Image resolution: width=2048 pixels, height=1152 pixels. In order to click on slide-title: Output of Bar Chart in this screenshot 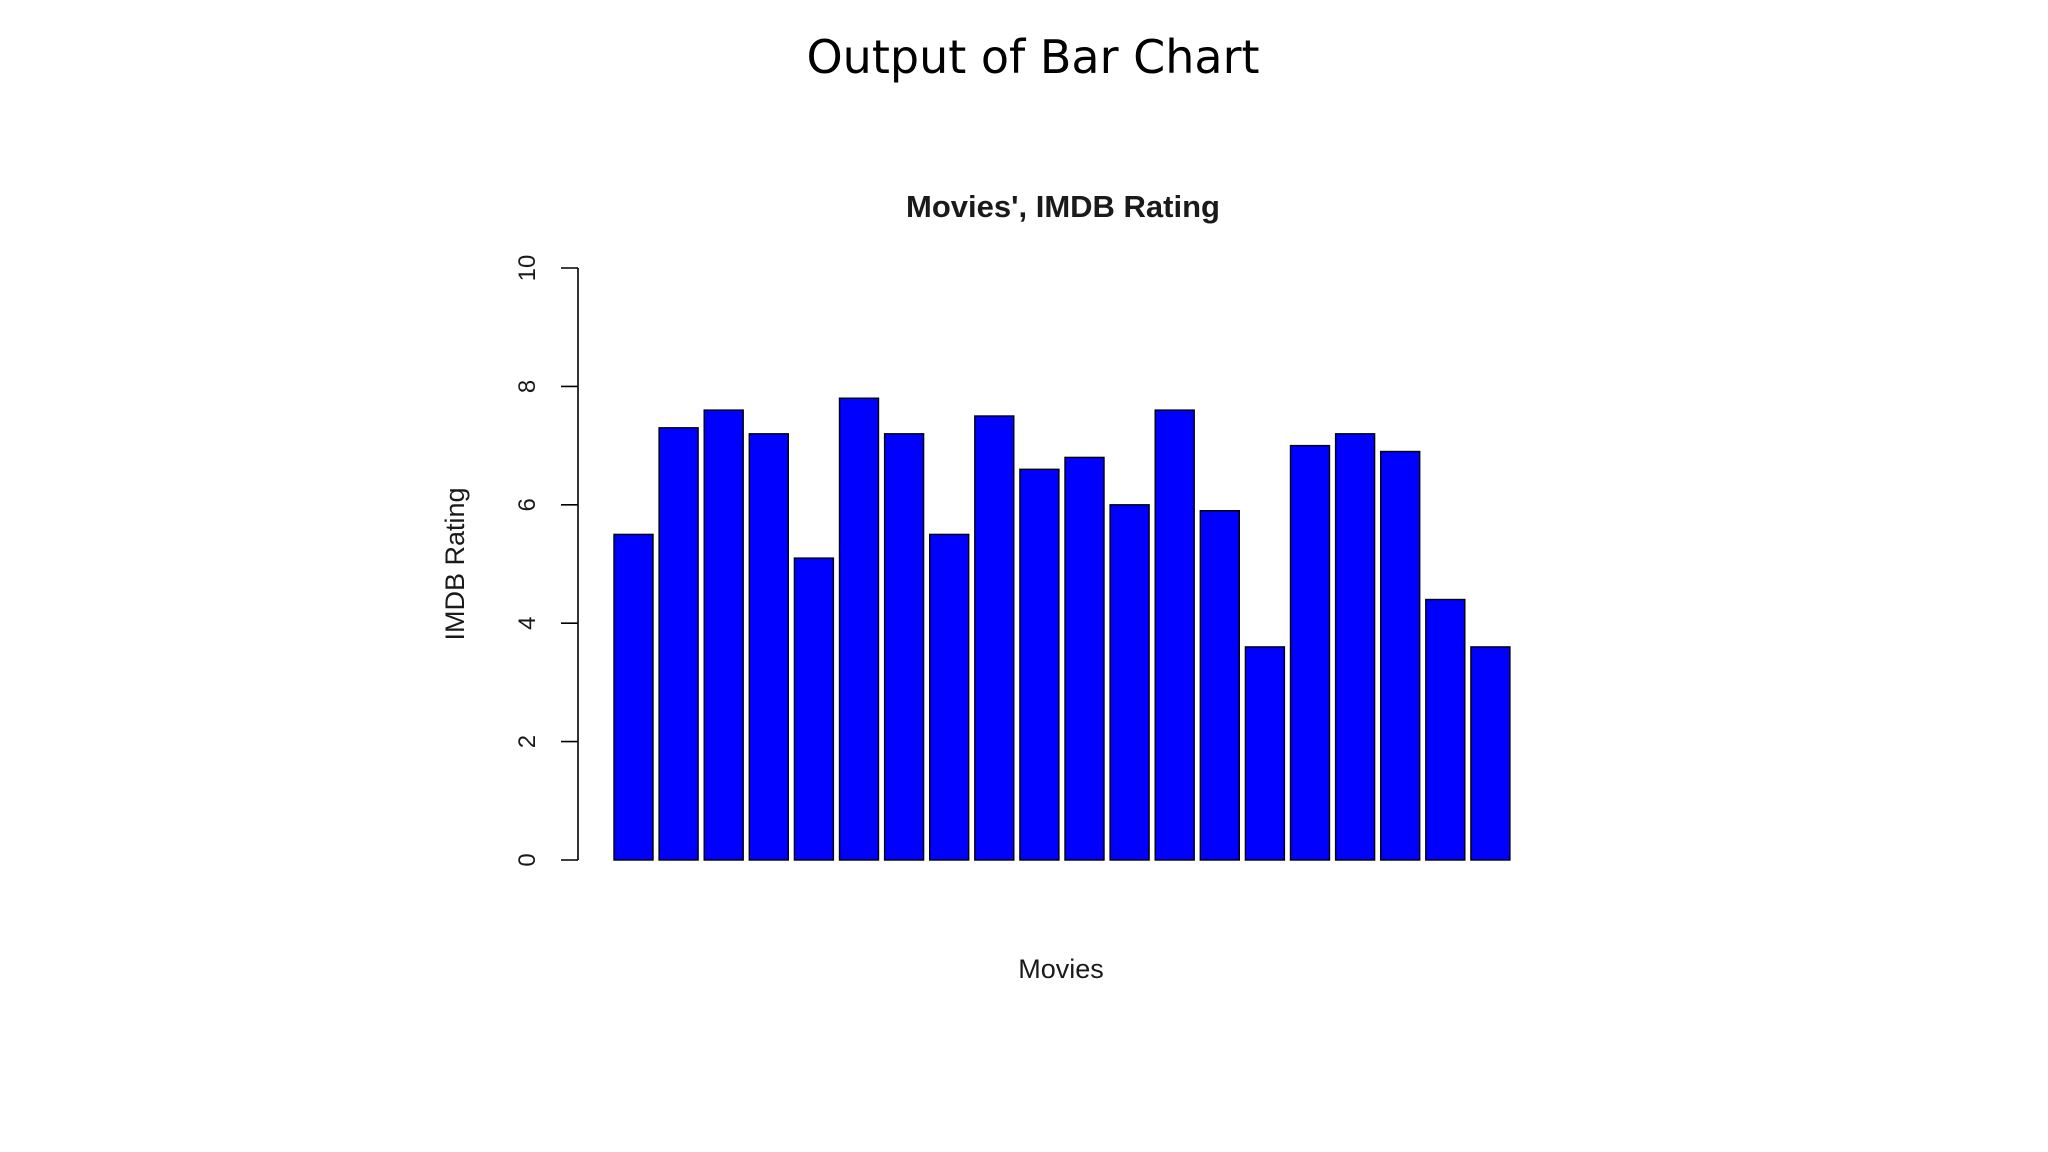, I will do `click(1033, 57)`.